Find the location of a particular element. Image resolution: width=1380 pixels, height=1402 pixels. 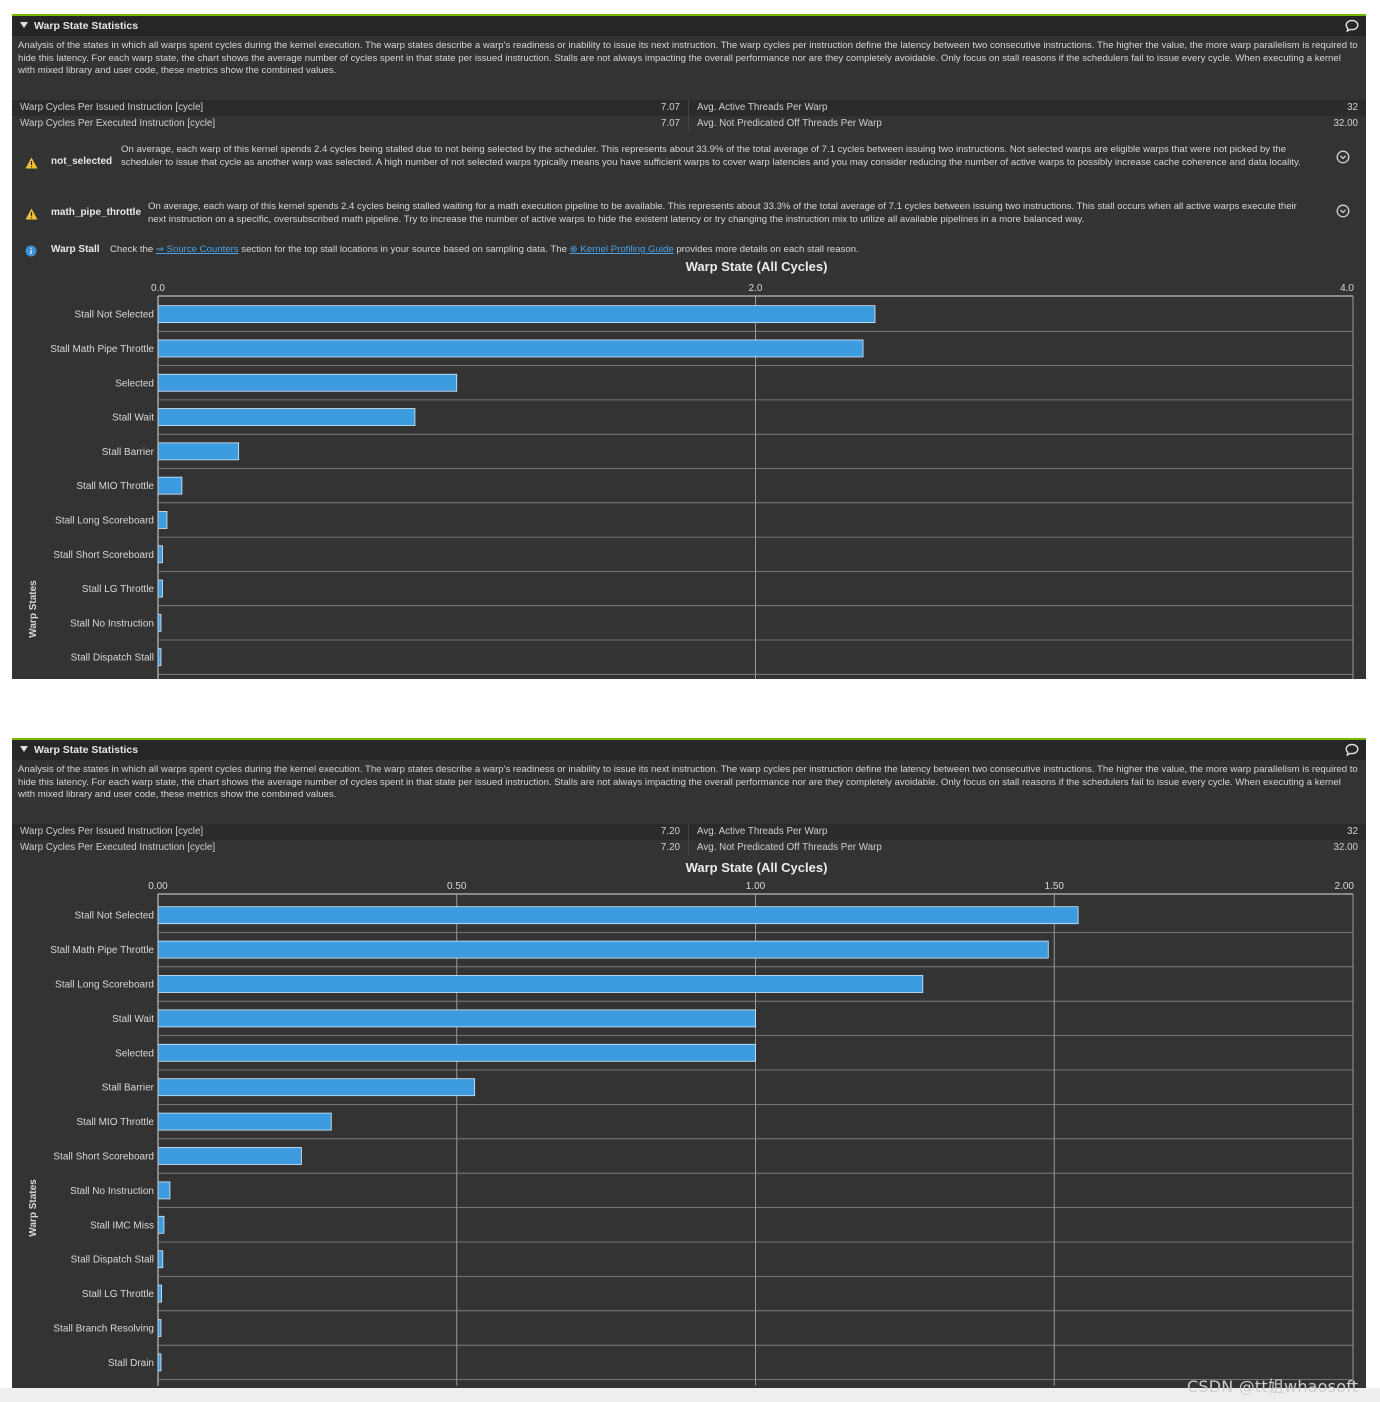

rule-name: not_selected is located at coordinates (82, 161).